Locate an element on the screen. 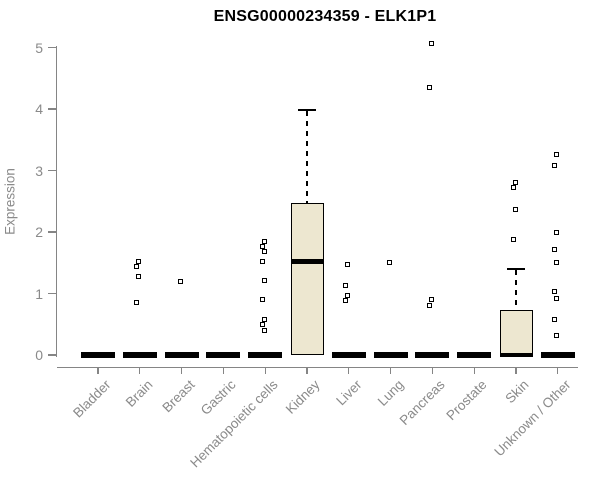  y-tick-label: 5 is located at coordinates (39, 47).